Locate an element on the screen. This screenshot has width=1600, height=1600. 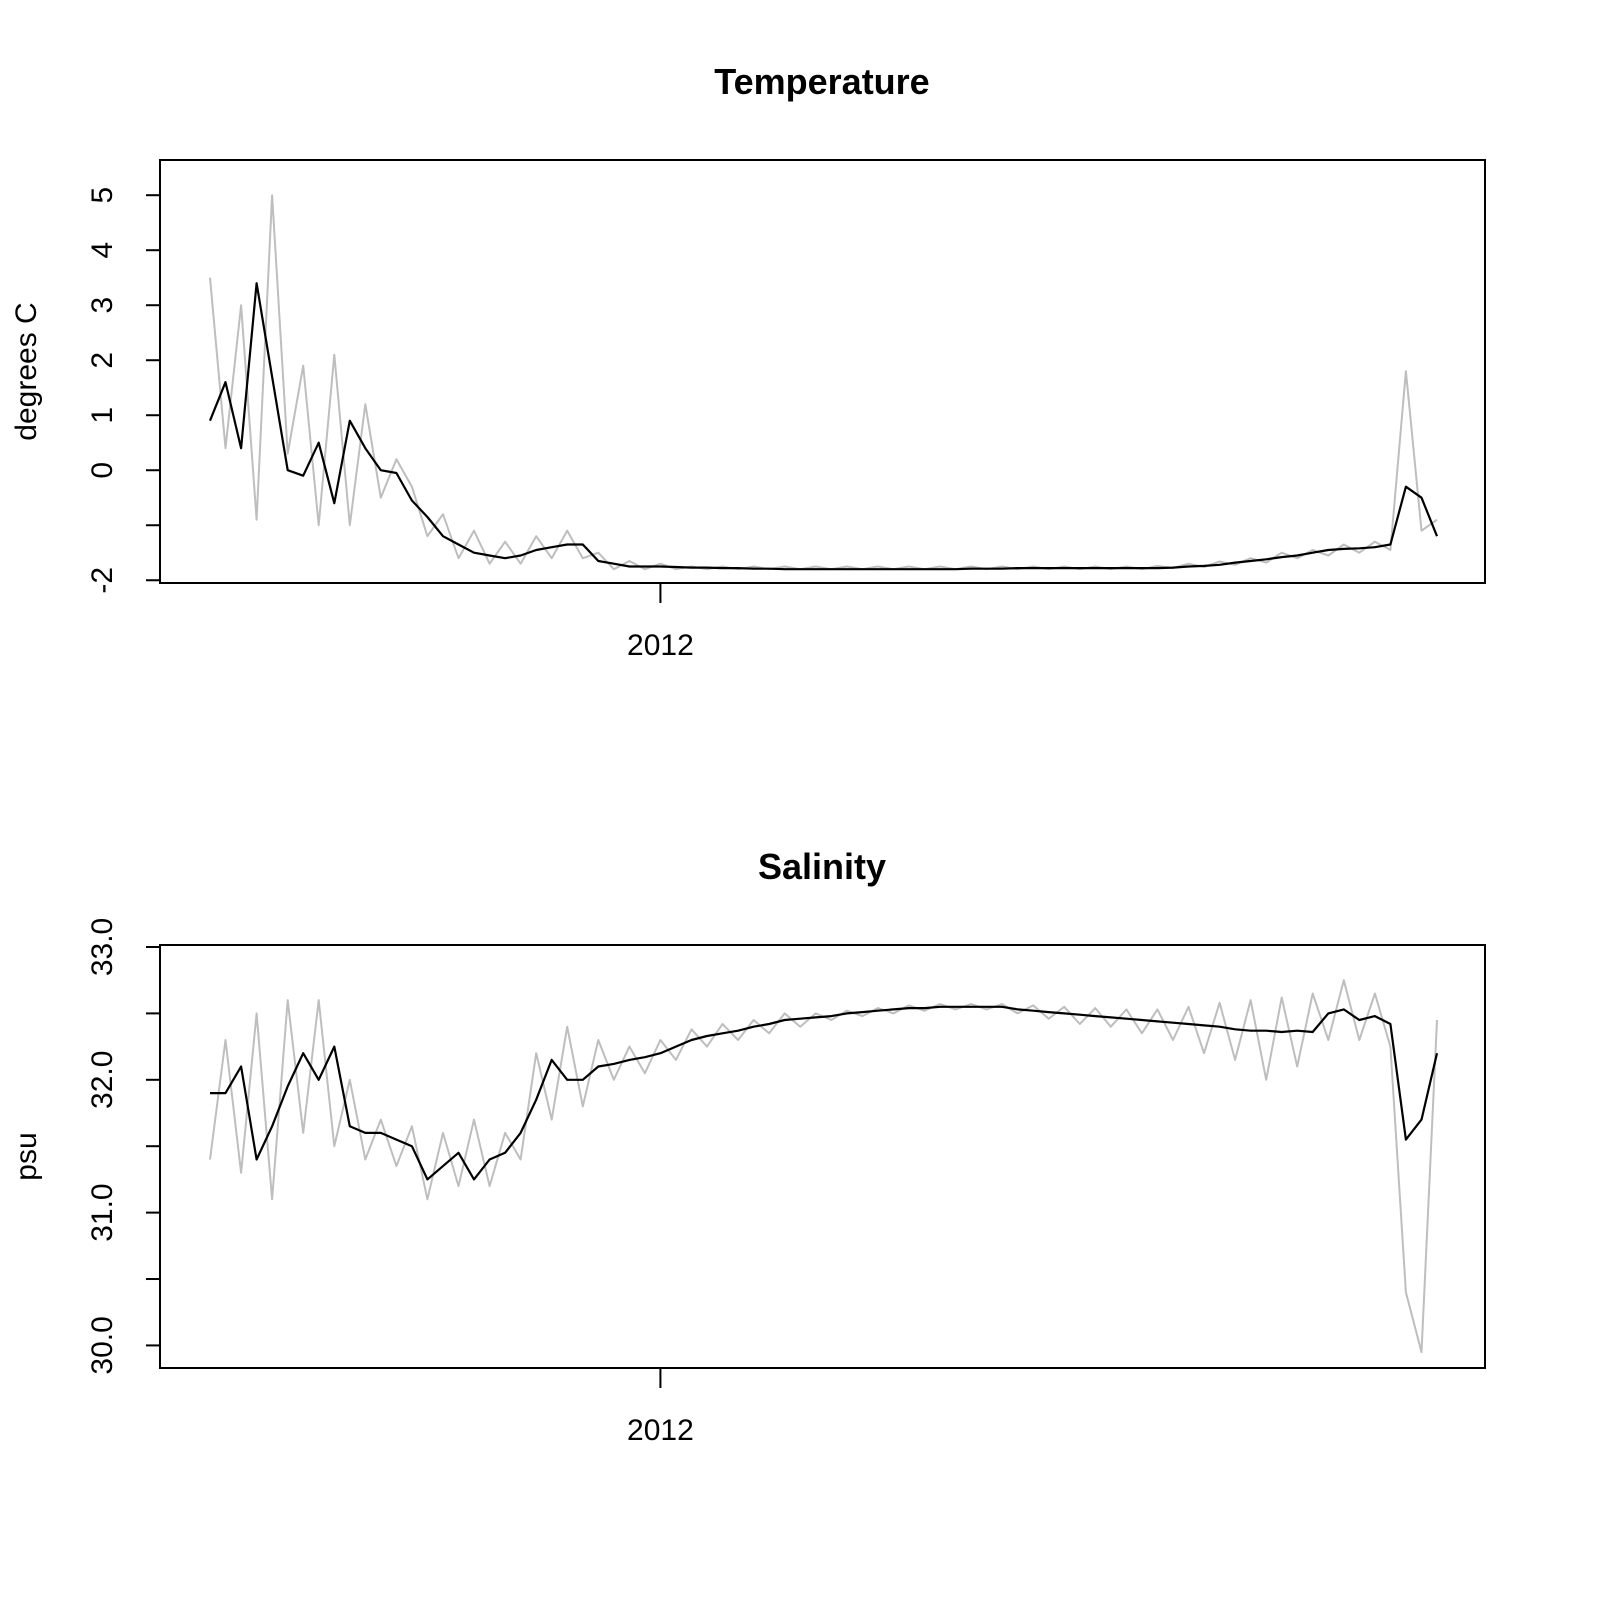
y-tick-label: 5 is located at coordinates (102, 195).